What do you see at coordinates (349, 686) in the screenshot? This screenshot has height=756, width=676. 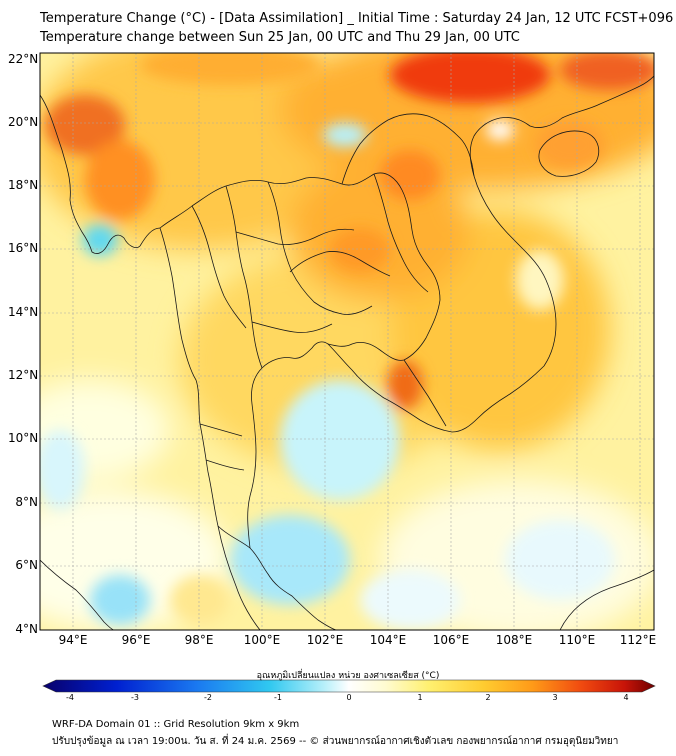 I see `colorbar` at bounding box center [349, 686].